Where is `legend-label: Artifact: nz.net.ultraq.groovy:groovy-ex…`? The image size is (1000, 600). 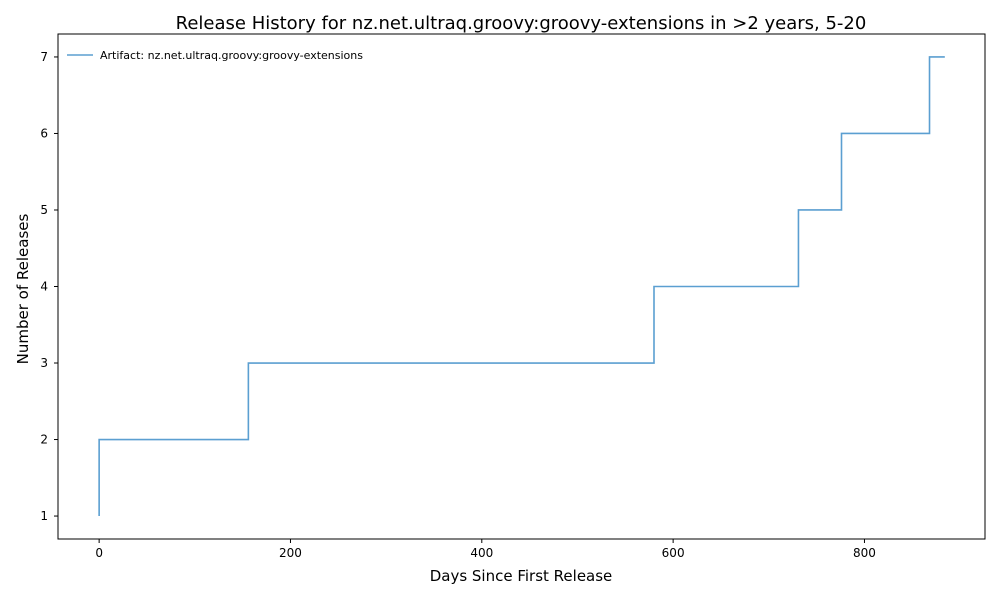 legend-label: Artifact: nz.net.ultraq.groovy:groovy-ex… is located at coordinates (231, 55).